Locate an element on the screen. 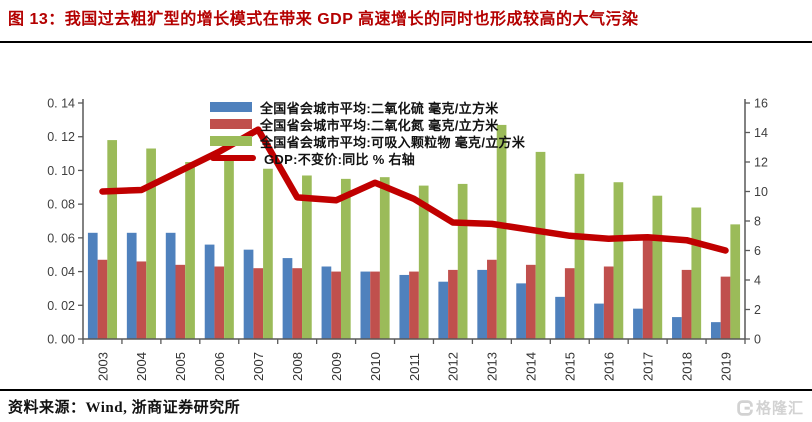 Image resolution: width=812 pixels, height=422 pixels. x-tick-label: 2015 is located at coordinates (570, 366).